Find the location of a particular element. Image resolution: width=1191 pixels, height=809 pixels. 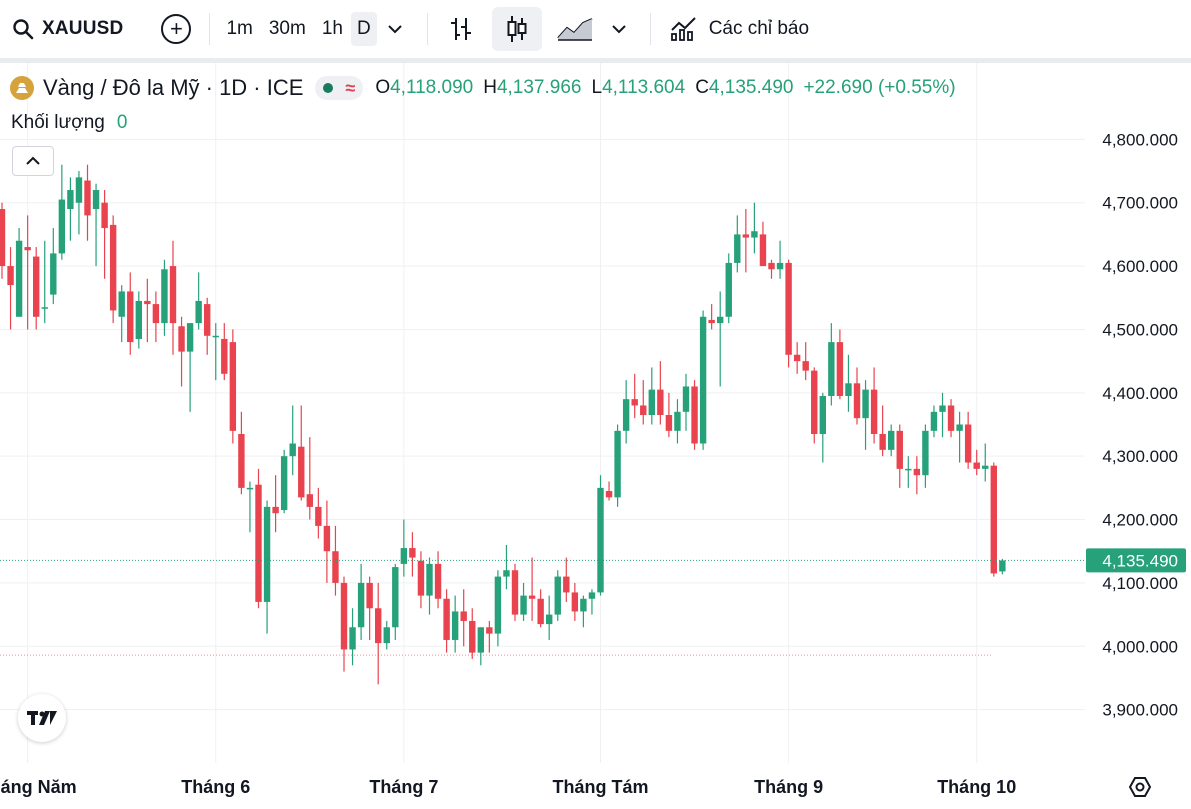

timeframe-1m-button: 1m is located at coordinates (239, 28).